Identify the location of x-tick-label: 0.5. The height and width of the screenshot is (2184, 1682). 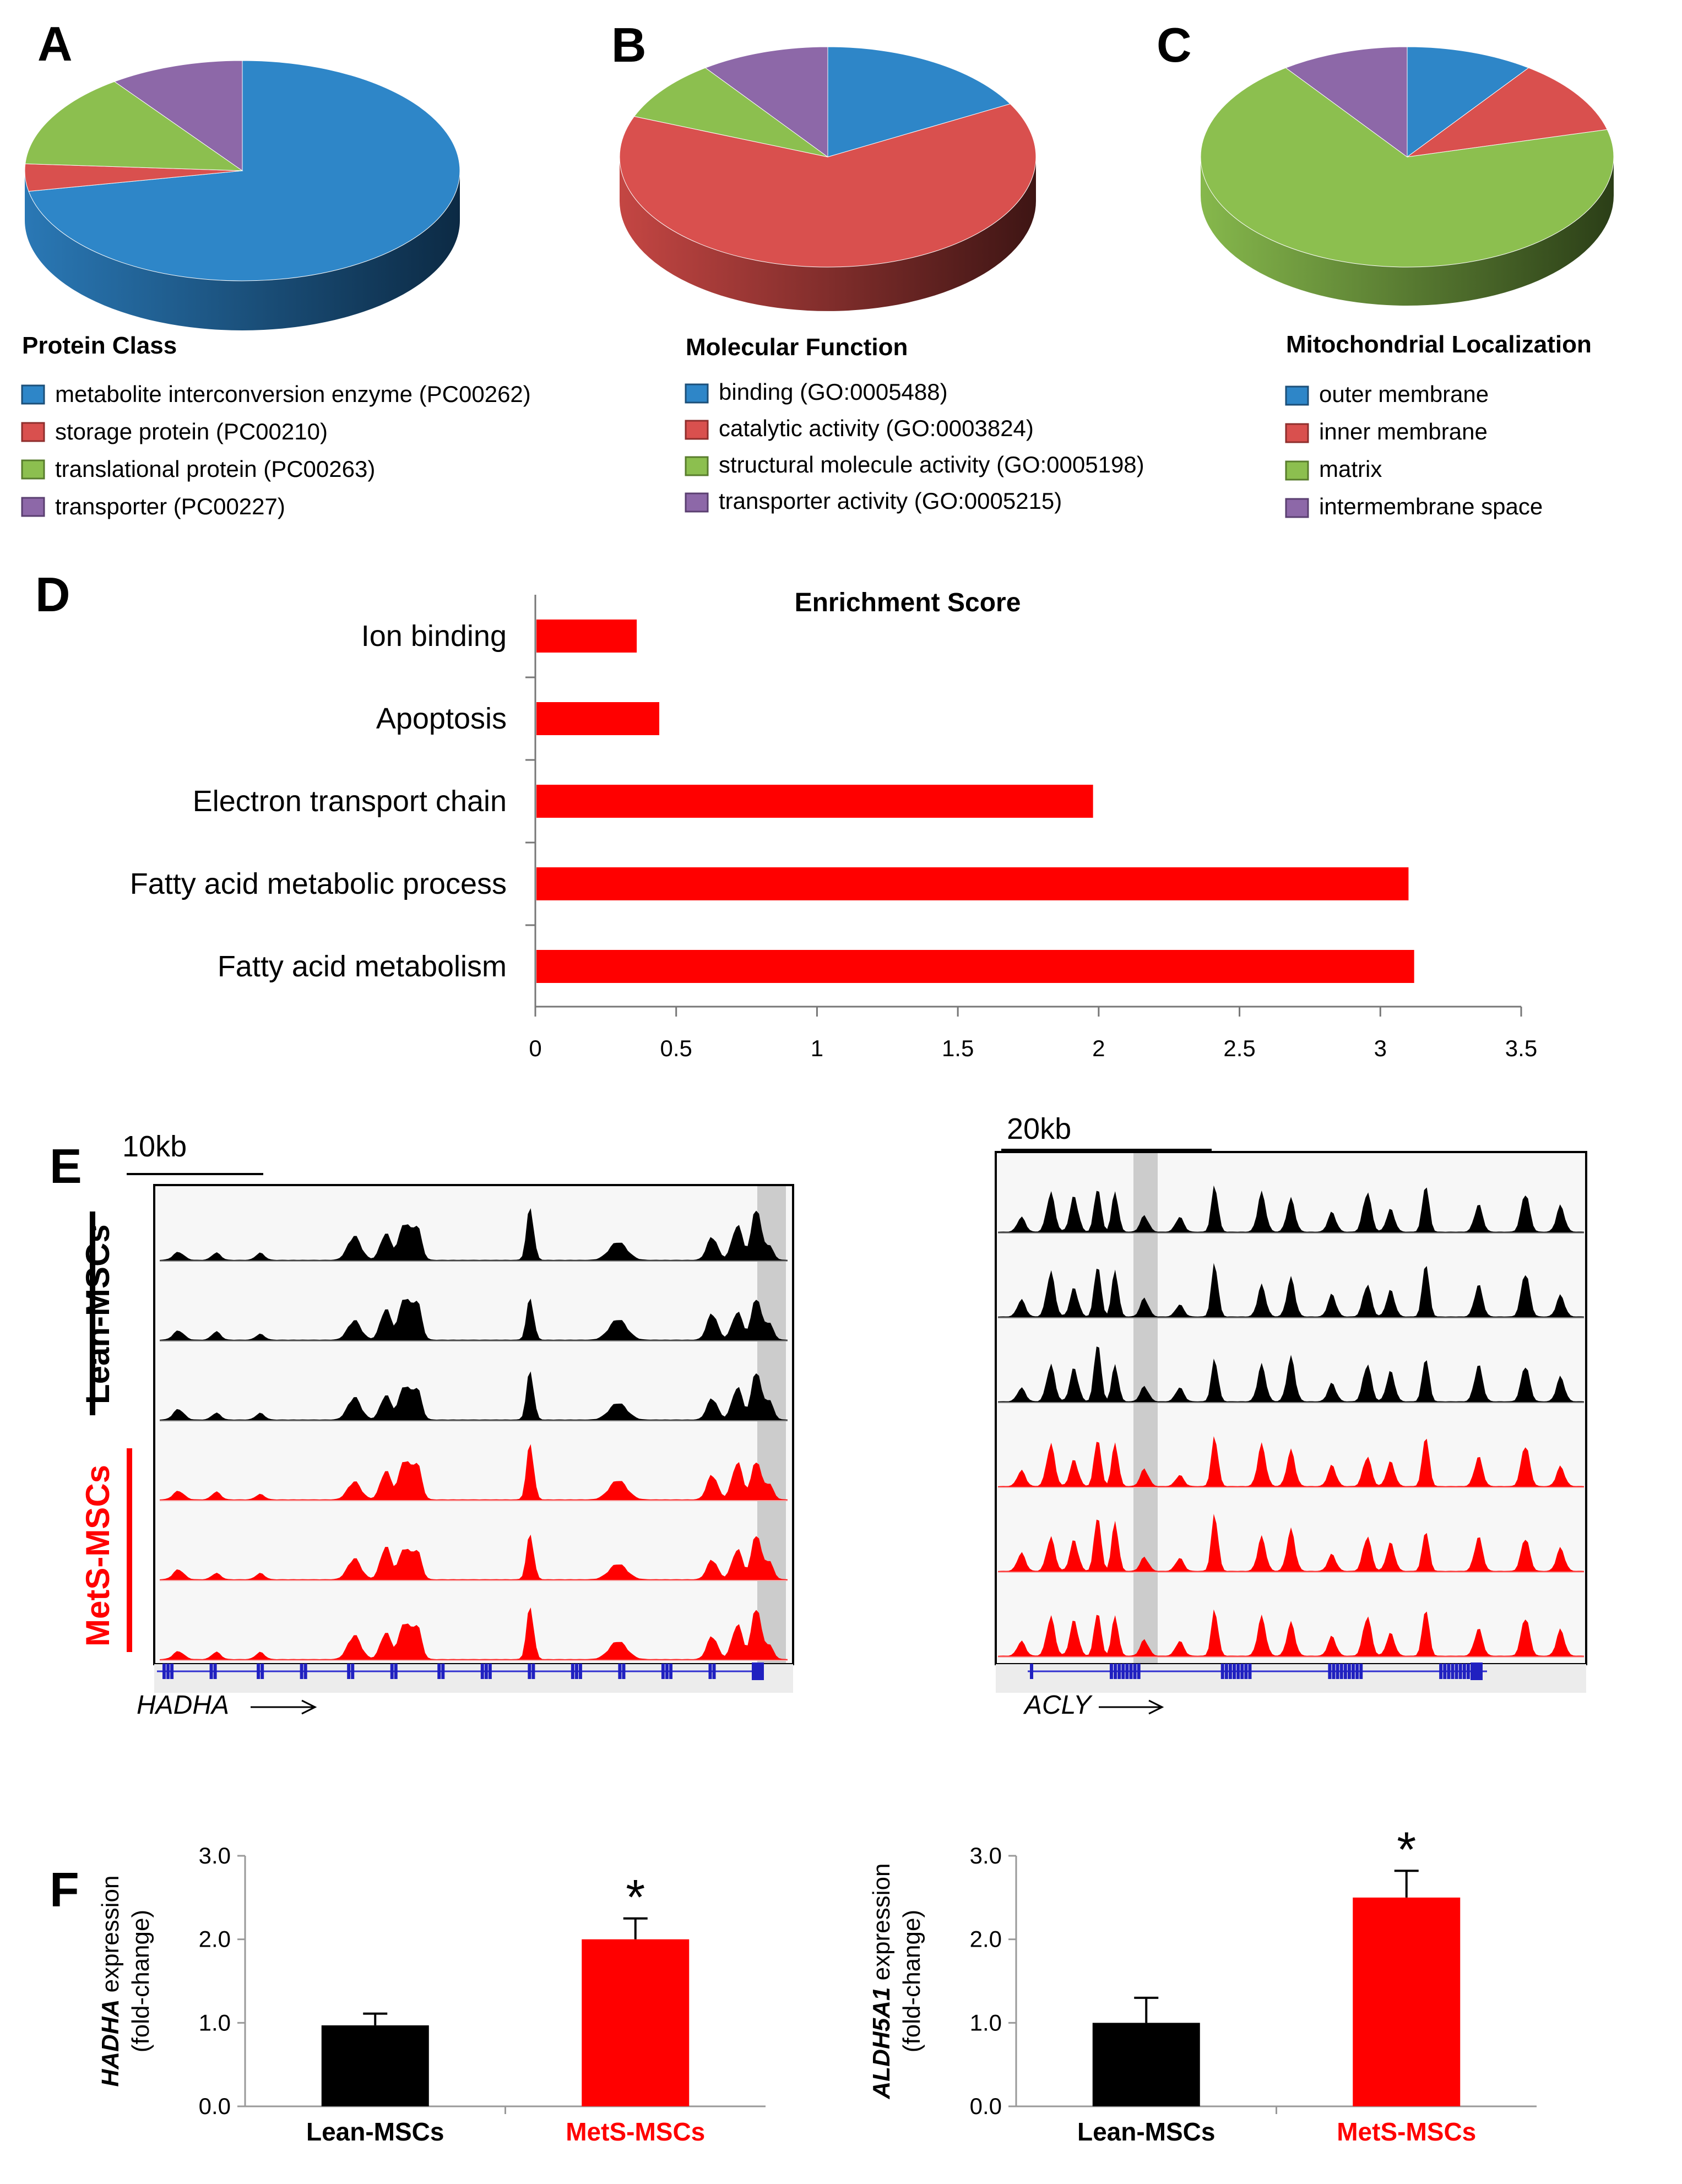
(676, 1048).